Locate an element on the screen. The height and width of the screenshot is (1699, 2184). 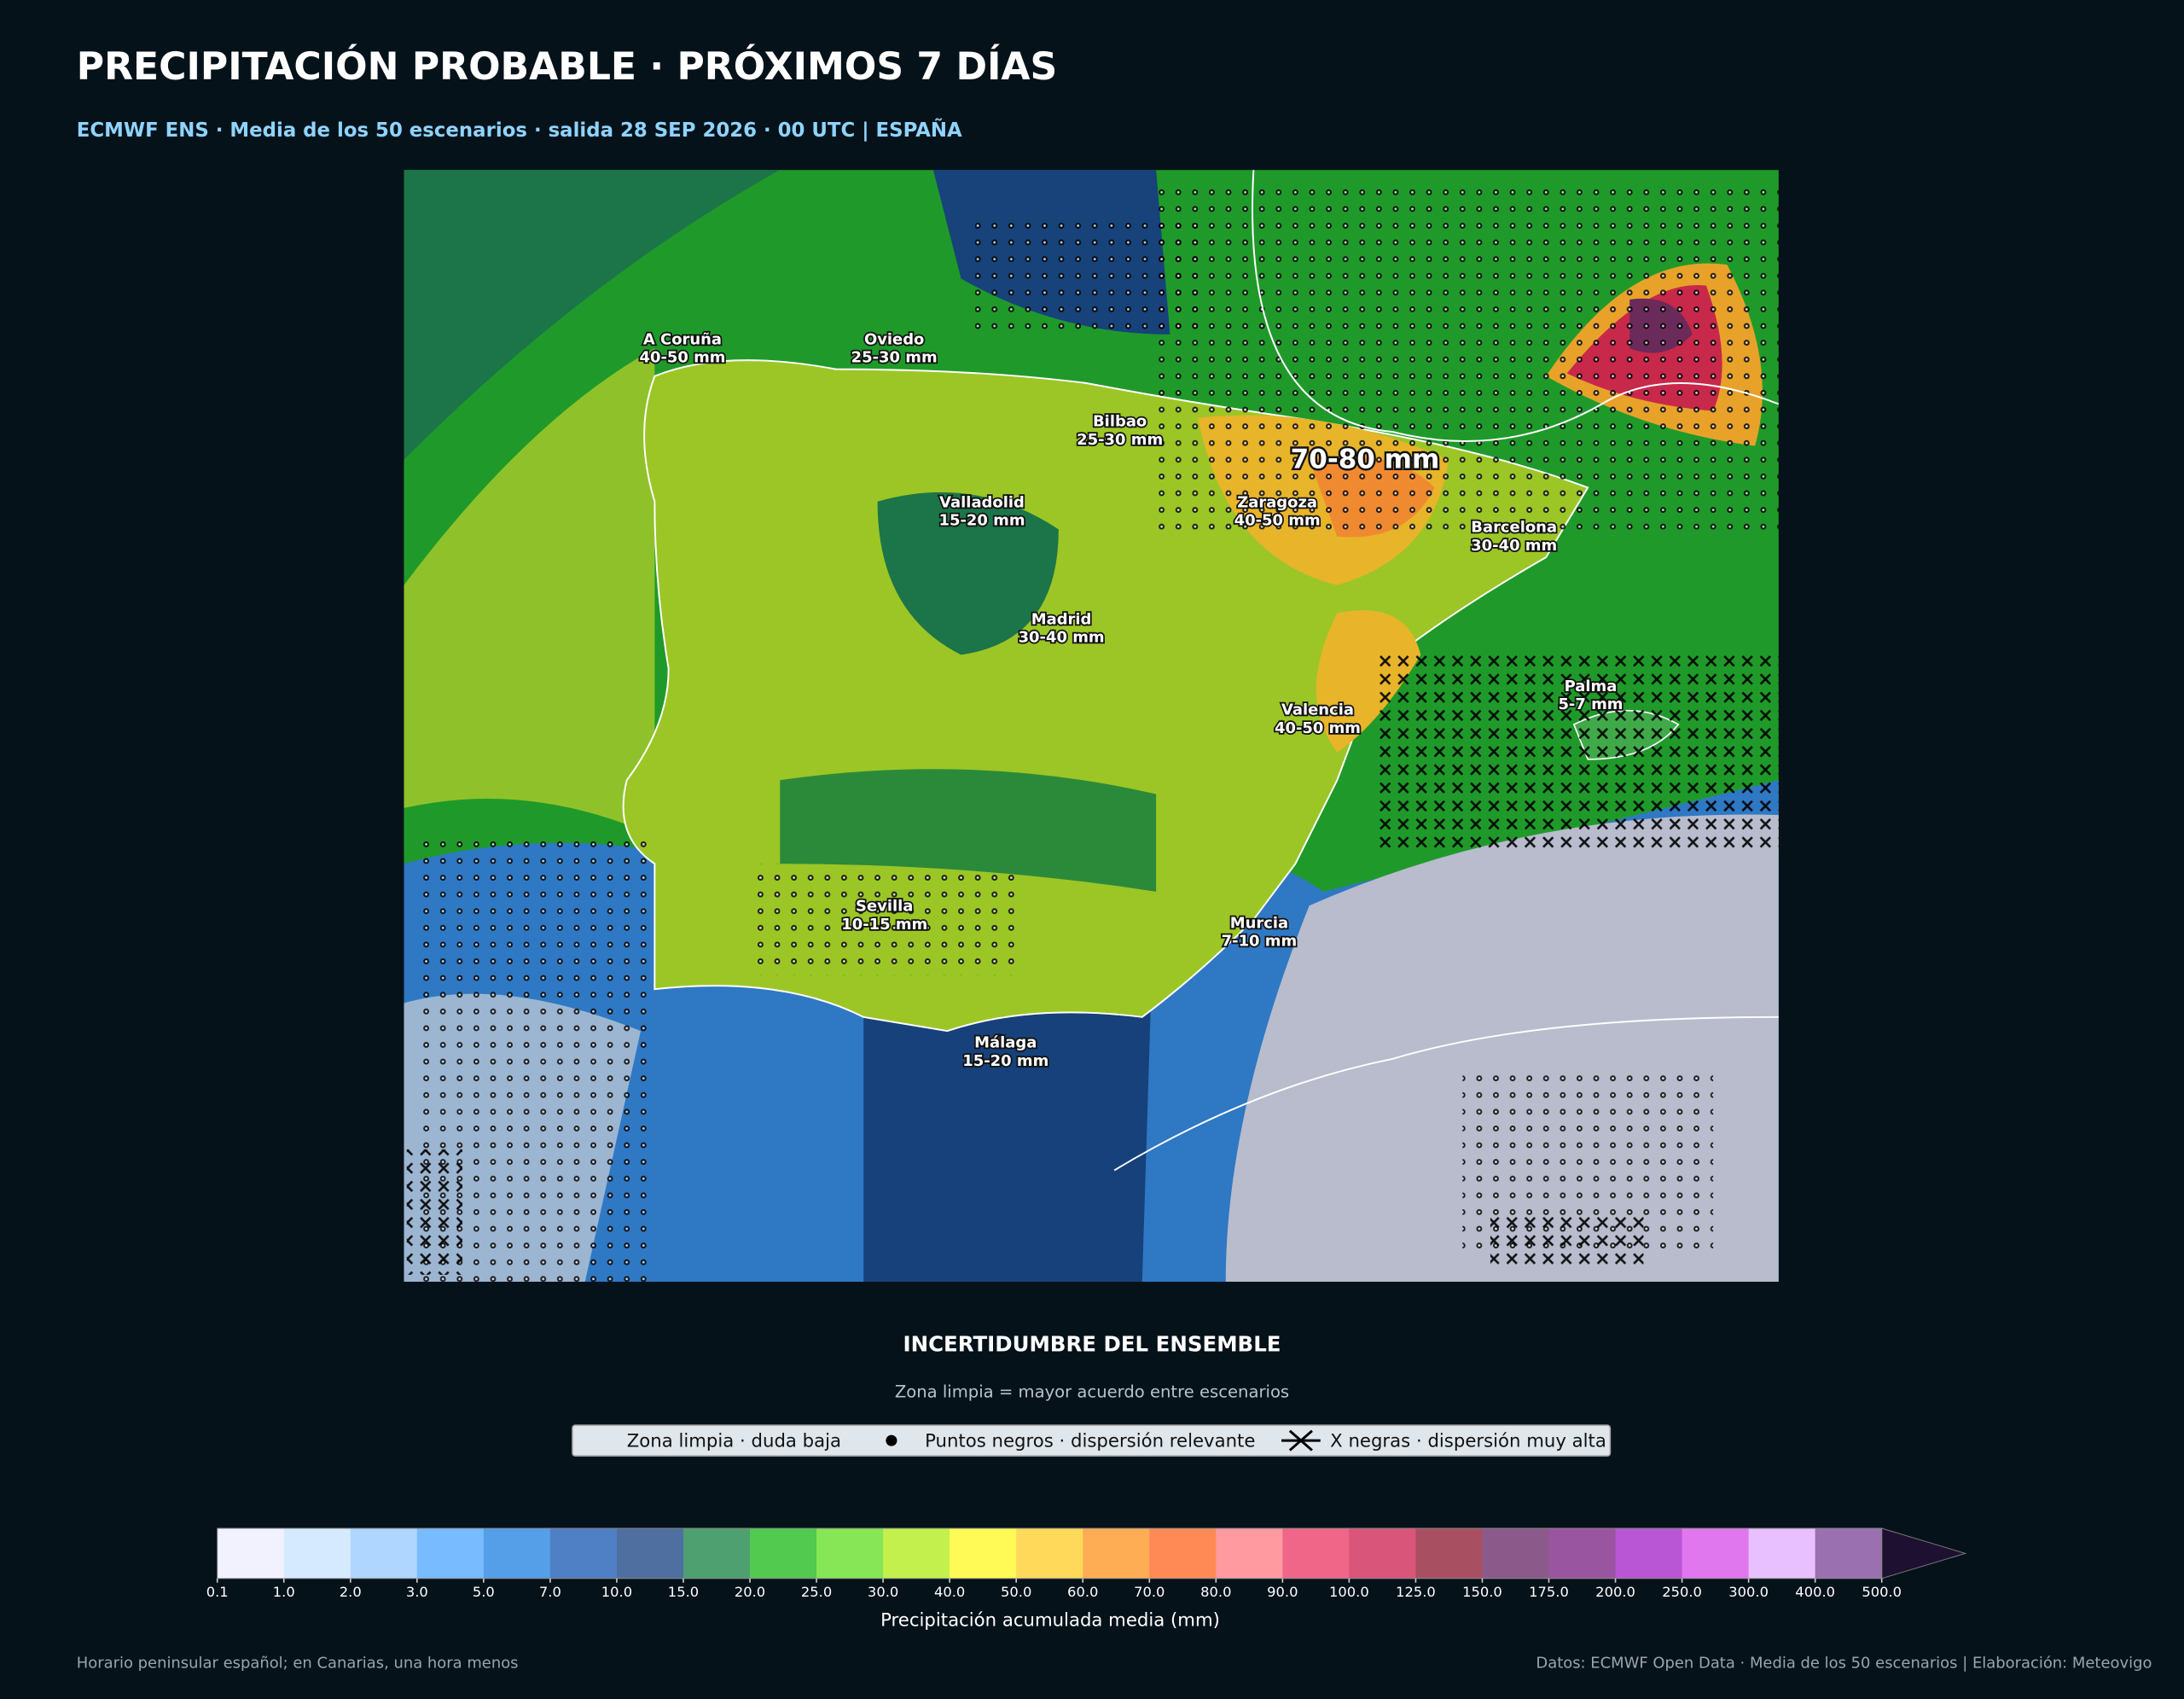
colorbar-tick-label: 80.0 is located at coordinates (1215, 1592).